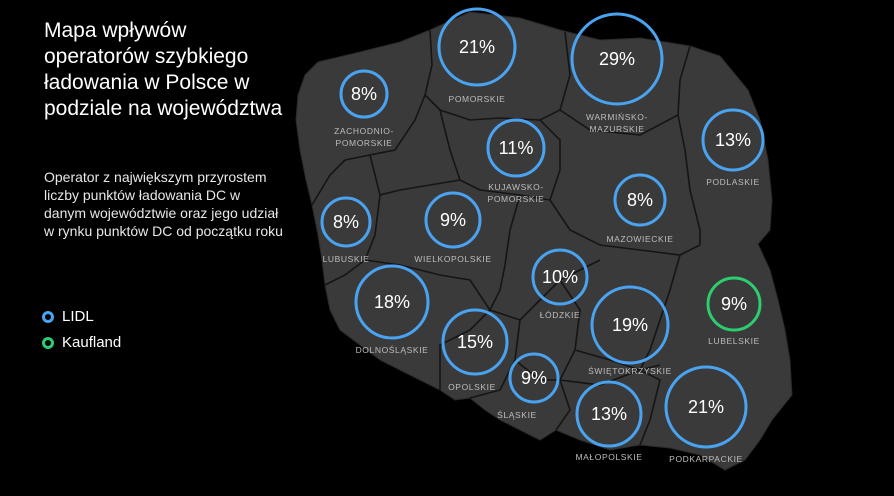 Image resolution: width=894 pixels, height=496 pixels. I want to click on region-label: PODLASKIE, so click(733, 182).